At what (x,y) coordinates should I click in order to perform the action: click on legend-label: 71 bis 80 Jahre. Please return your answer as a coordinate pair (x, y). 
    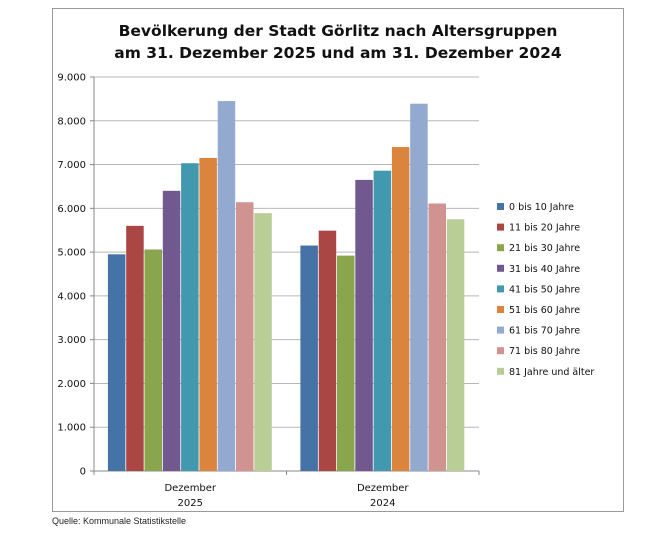
    Looking at the image, I should click on (544, 351).